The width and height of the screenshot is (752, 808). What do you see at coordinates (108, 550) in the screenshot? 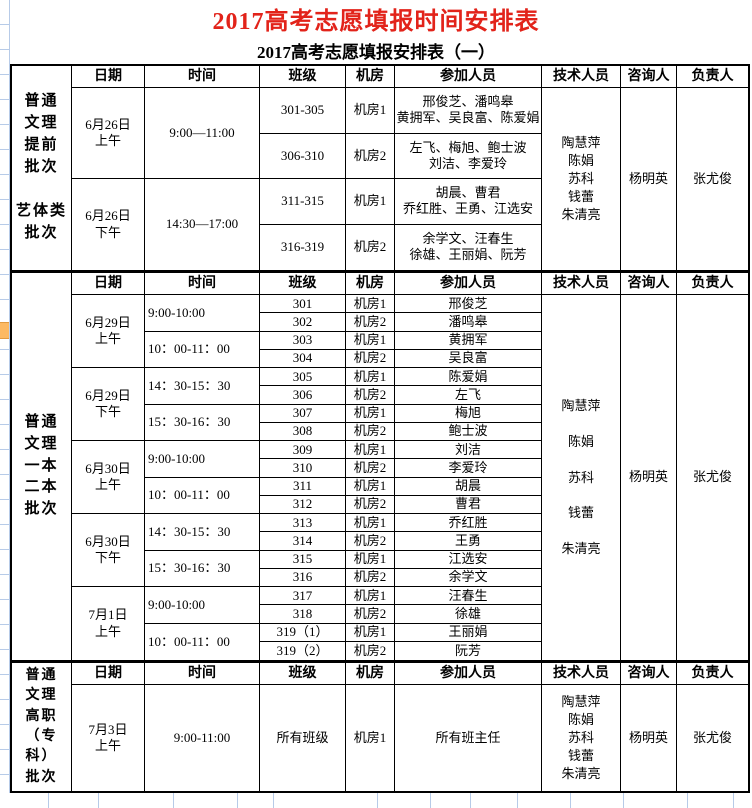
I see `date-cell: 6月30日 下午` at bounding box center [108, 550].